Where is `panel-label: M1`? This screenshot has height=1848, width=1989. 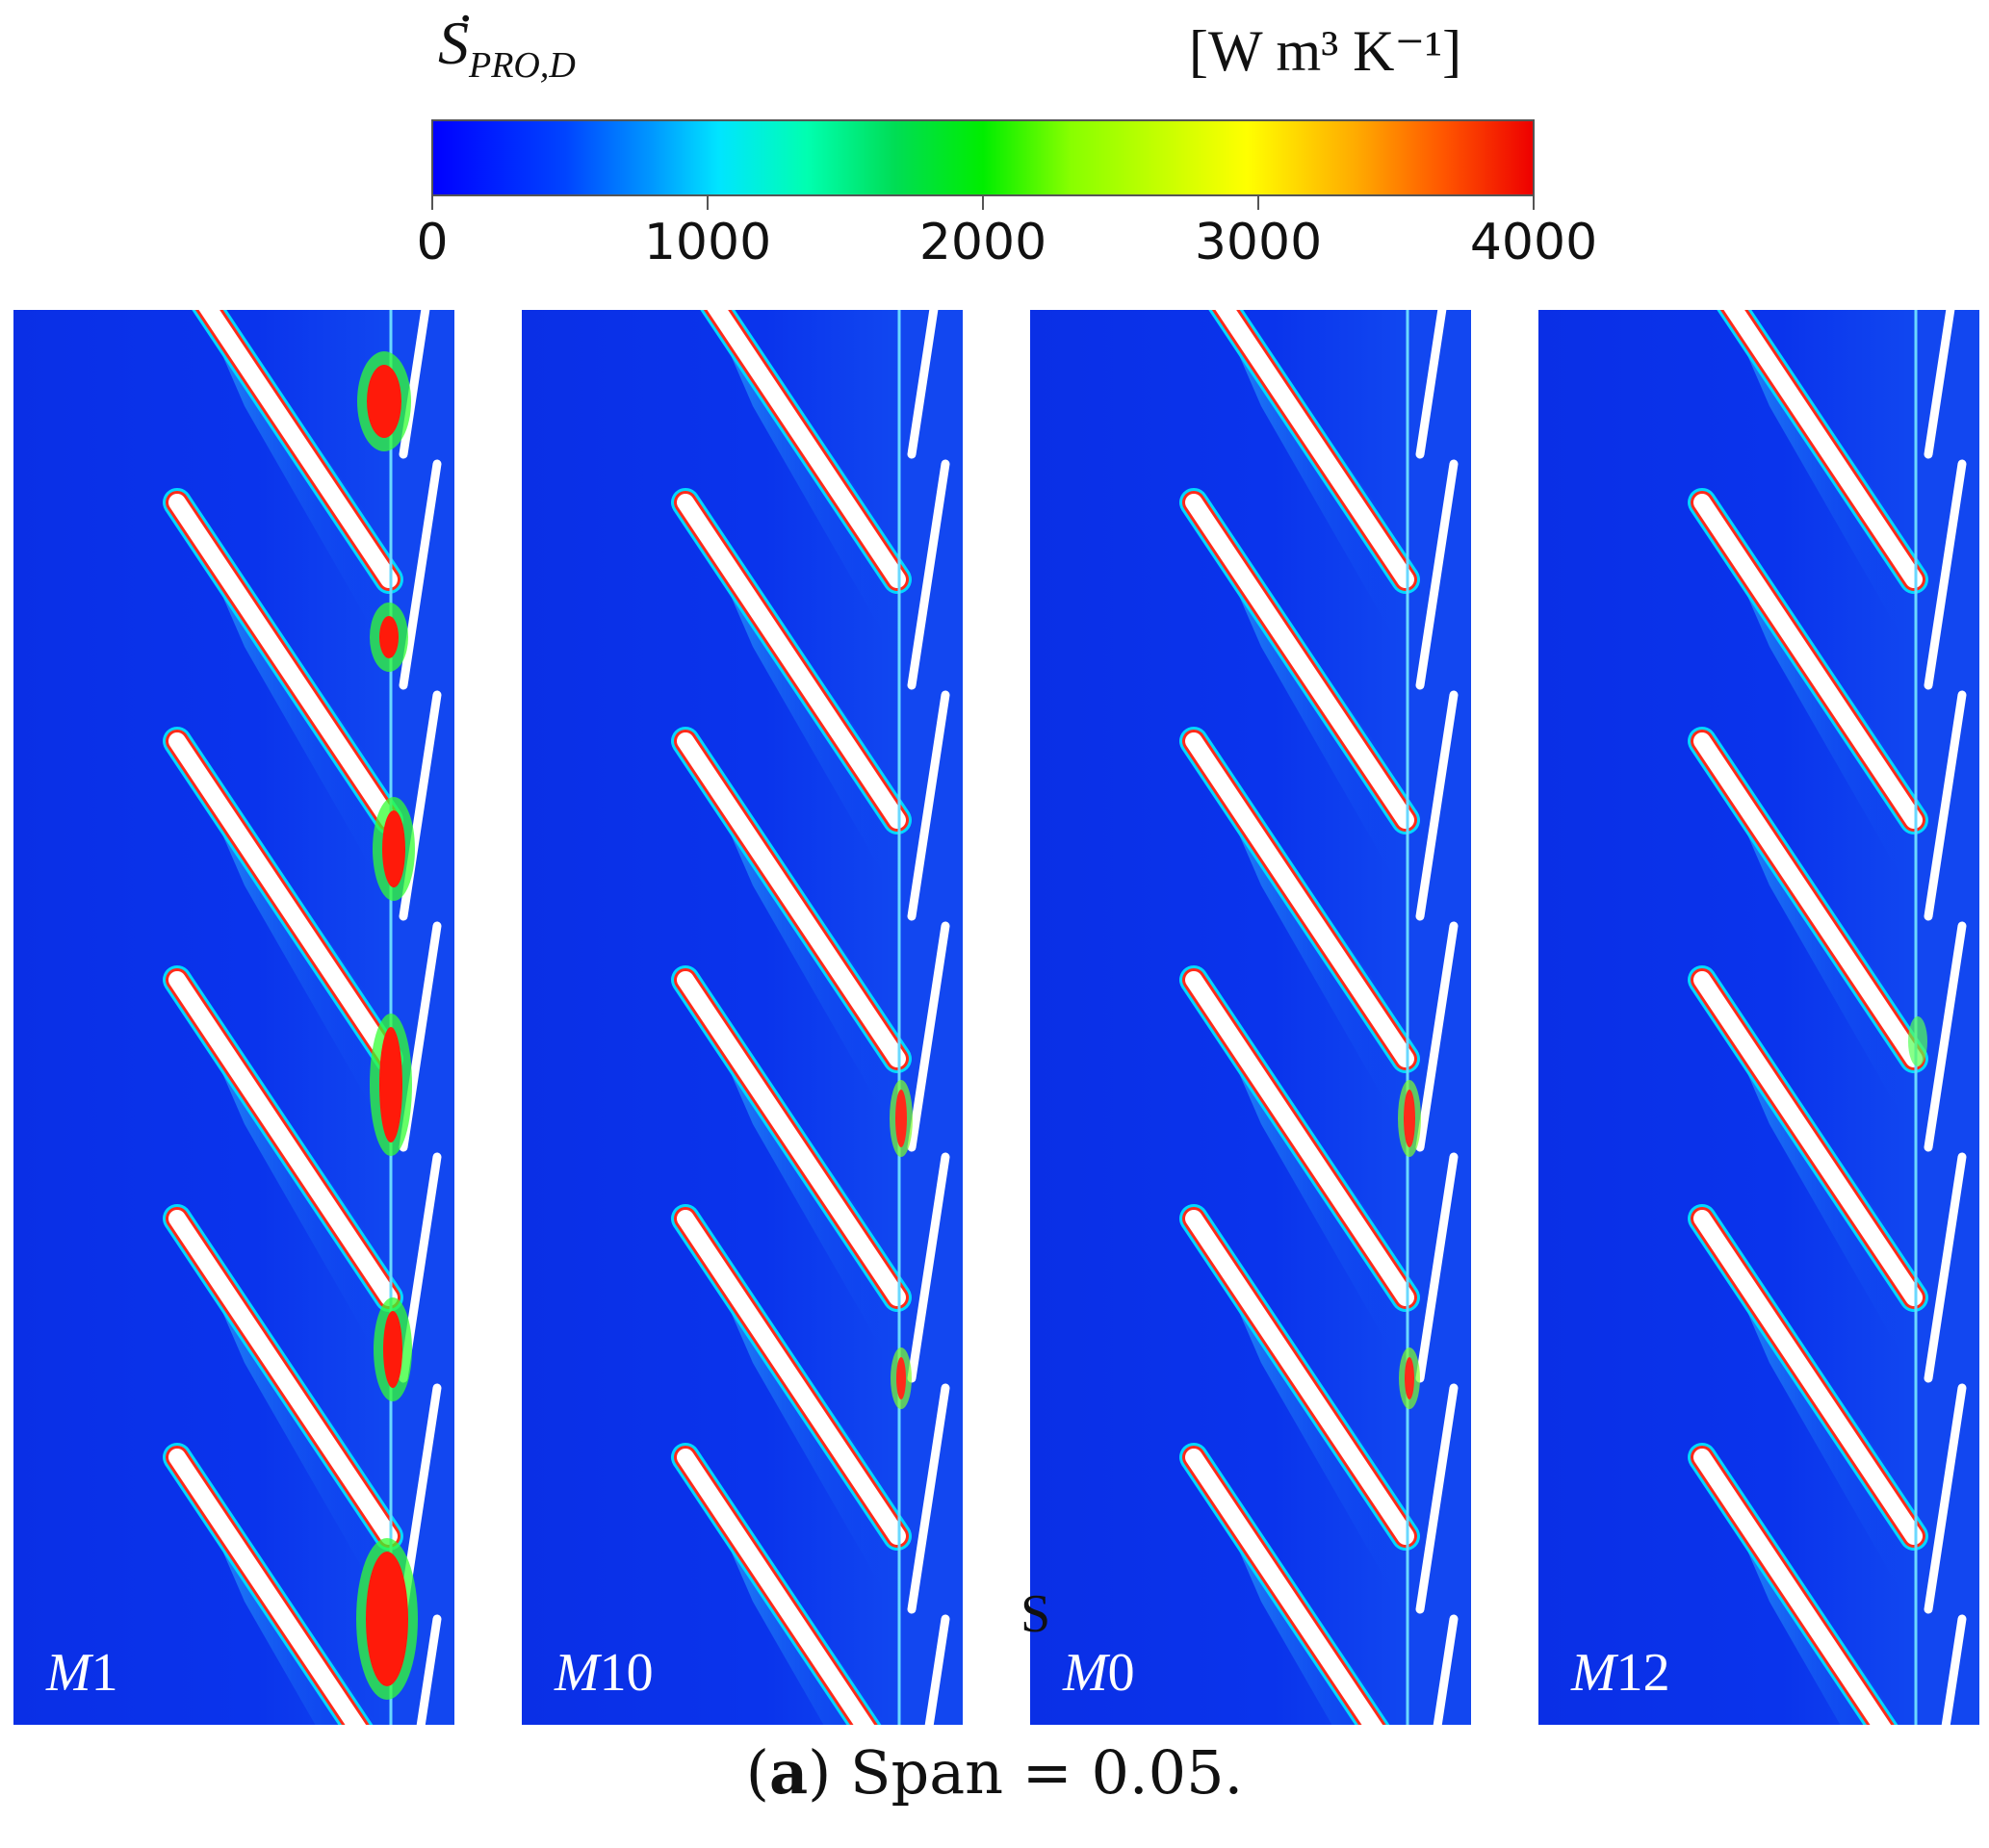 panel-label: M1 is located at coordinates (82, 1673).